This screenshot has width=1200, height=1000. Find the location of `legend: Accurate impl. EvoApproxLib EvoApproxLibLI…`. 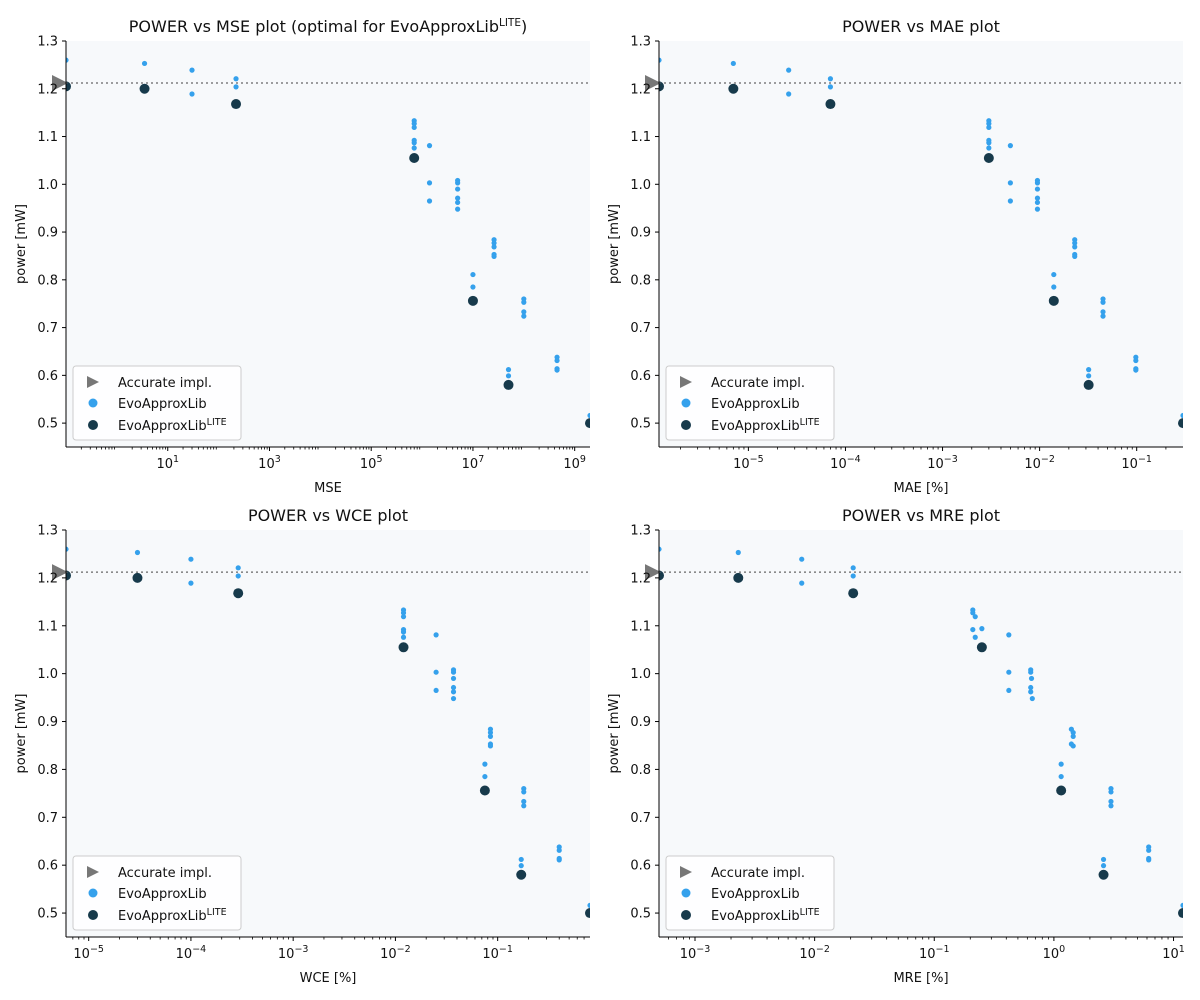

legend: Accurate impl. EvoApproxLib EvoApproxLibLI… is located at coordinates (157, 893).